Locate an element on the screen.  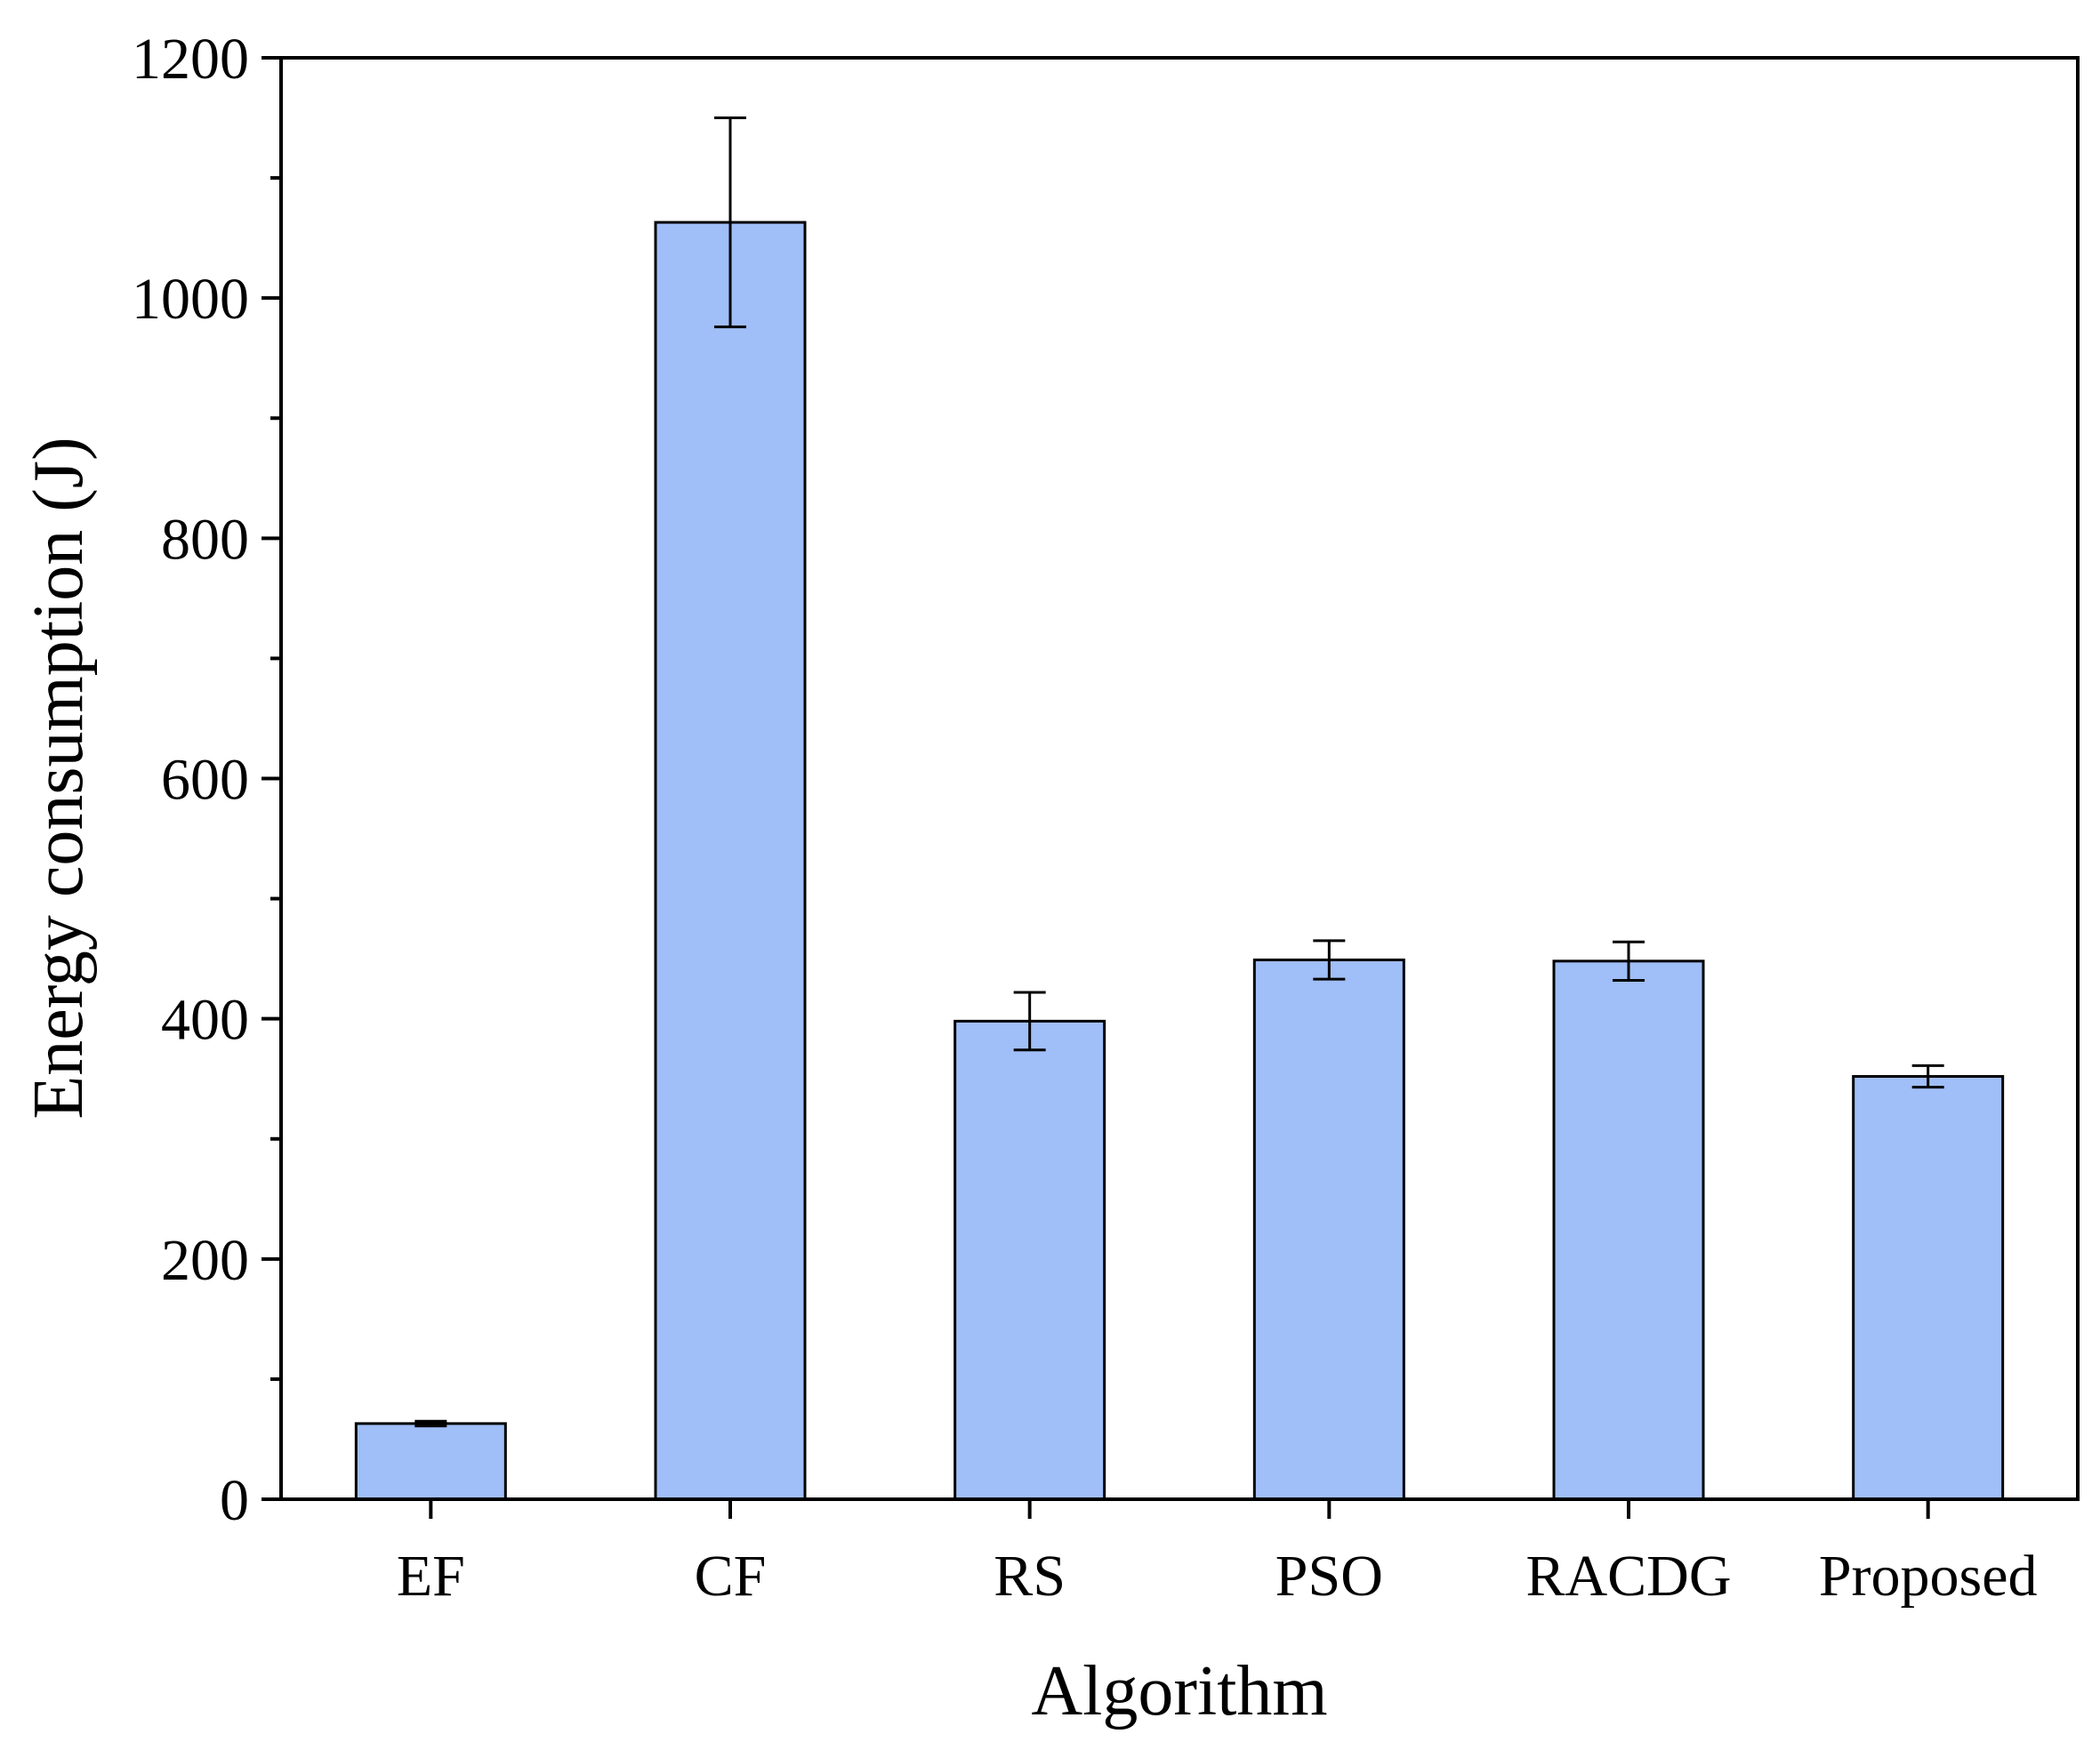
x-tick-label: RACDG is located at coordinates (1628, 1576).